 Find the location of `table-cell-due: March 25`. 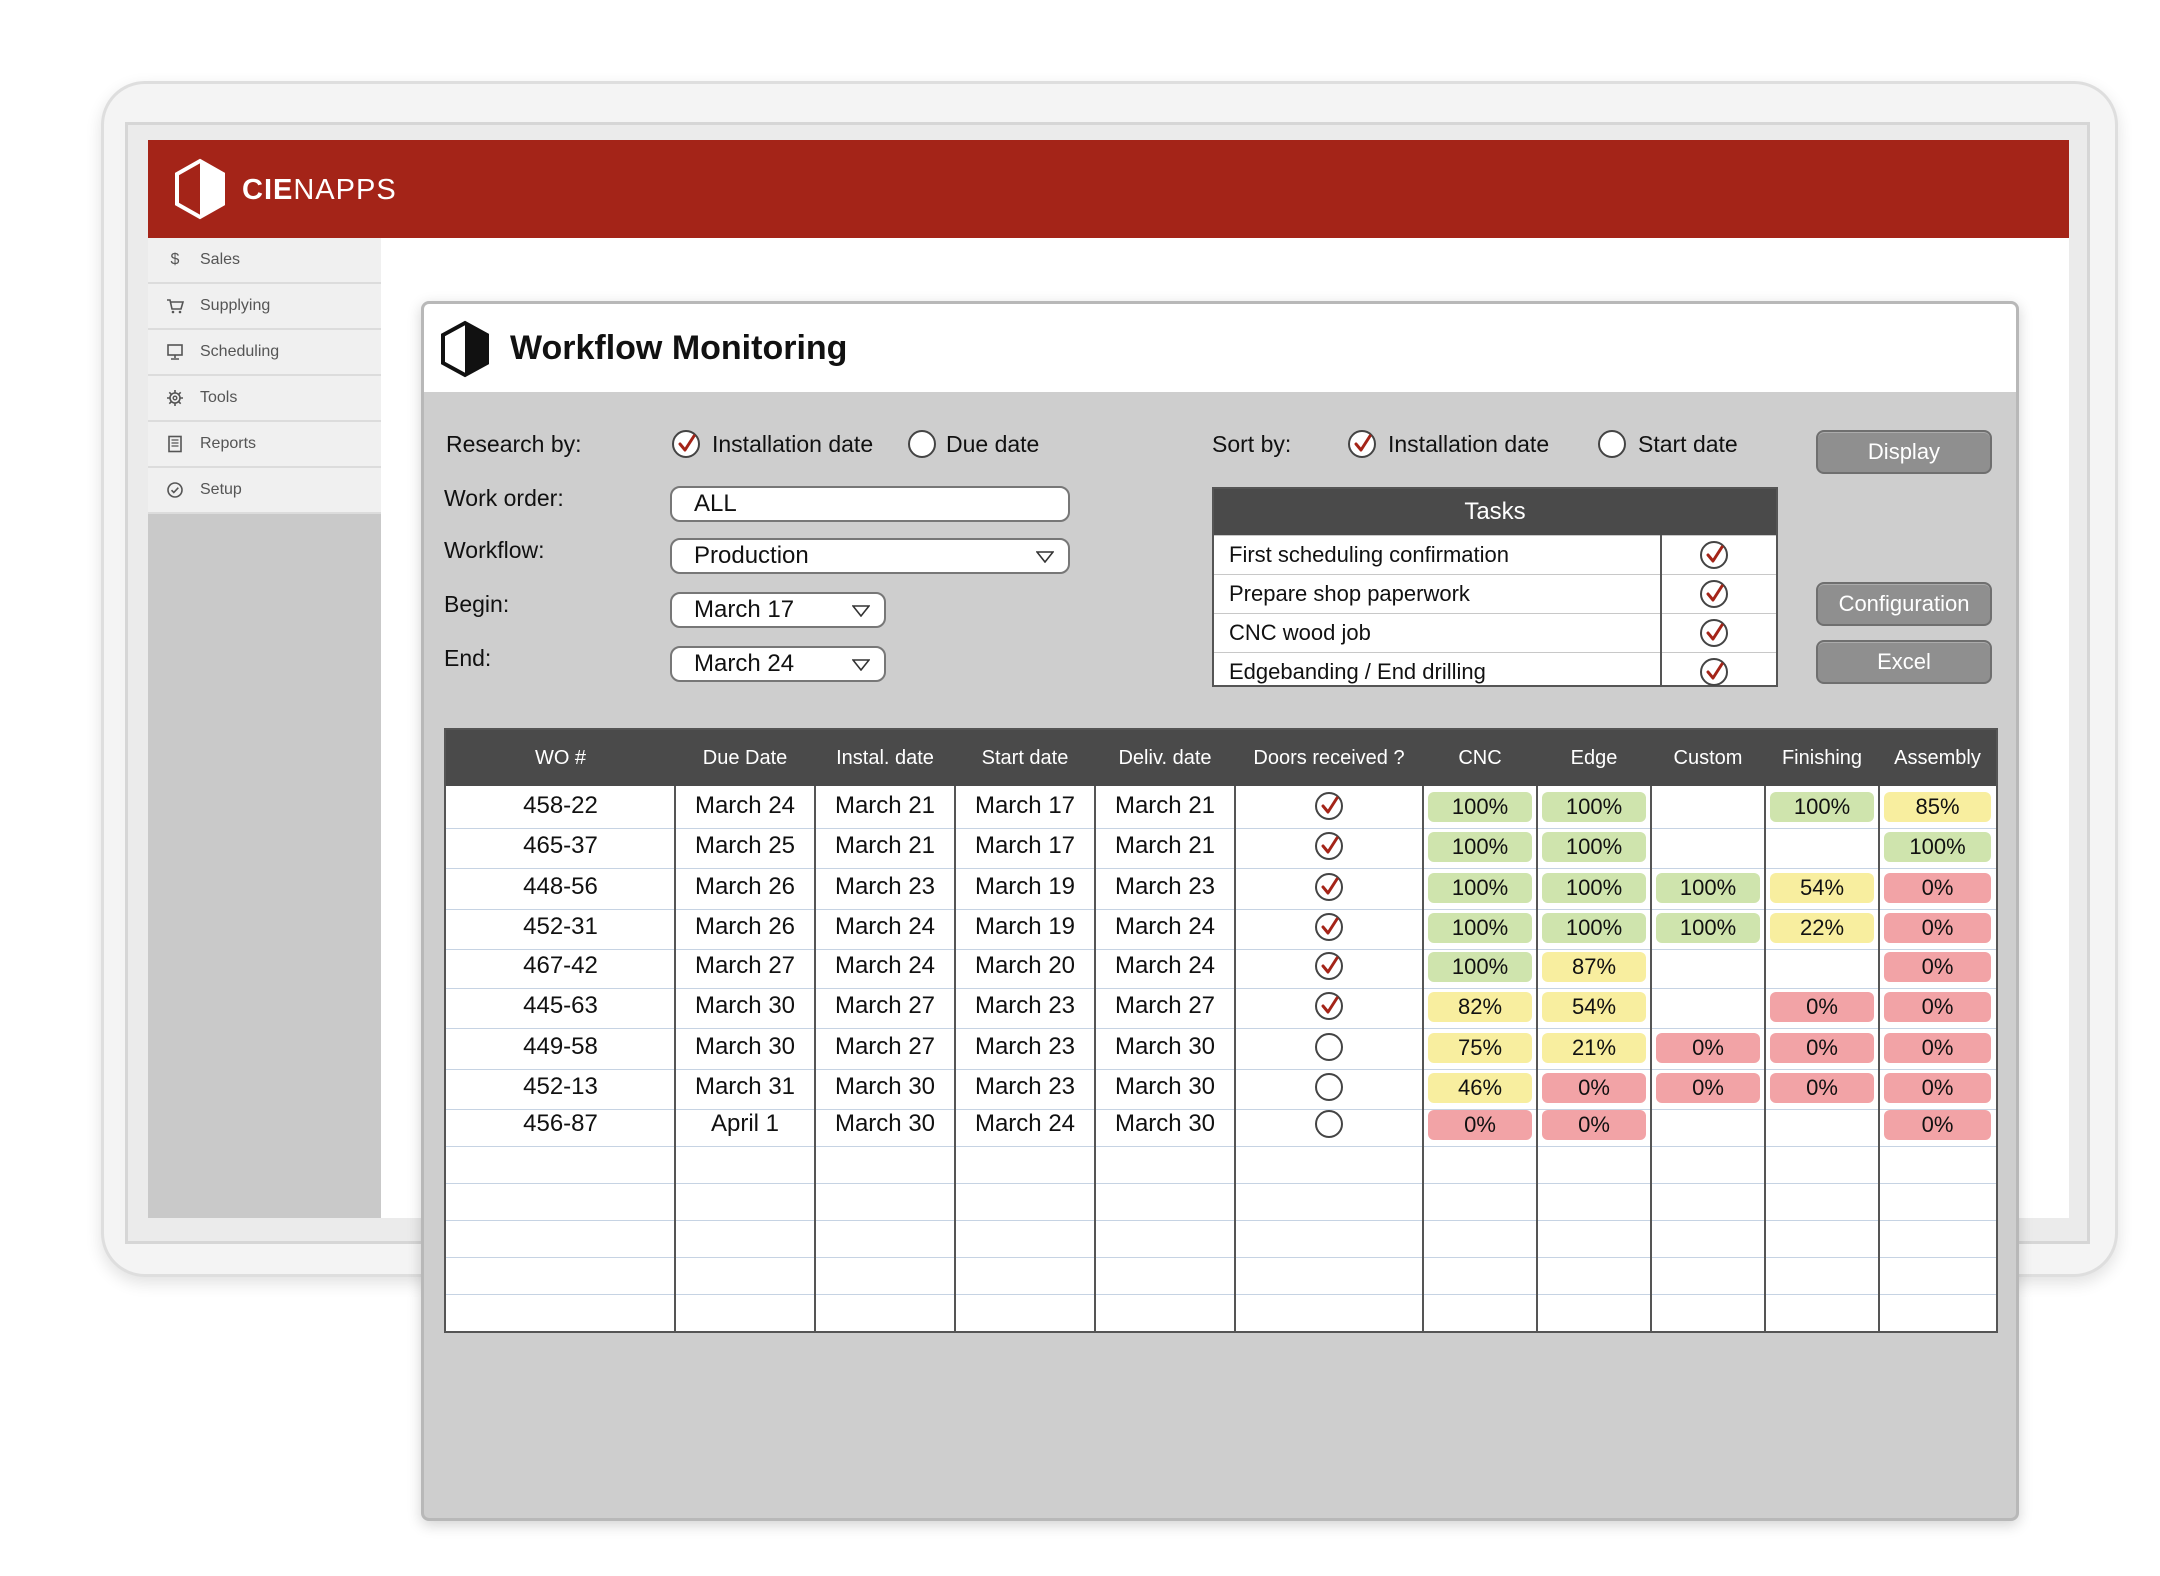

table-cell-due: March 25 is located at coordinates (745, 845).